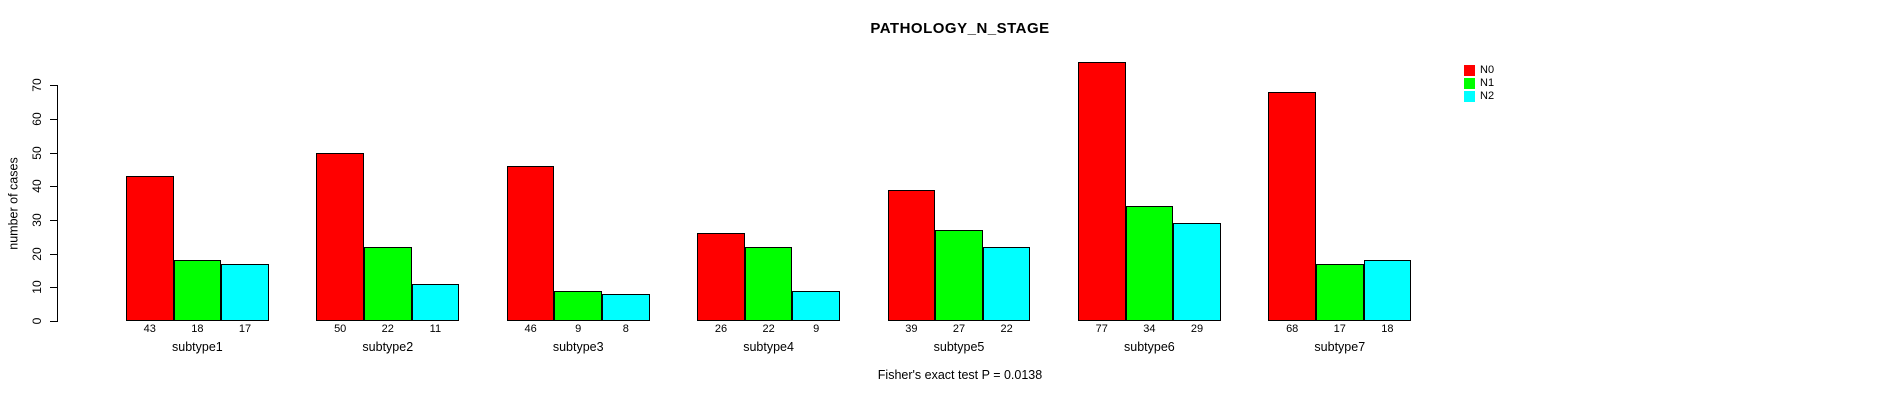  Describe the element at coordinates (1292, 206) in the screenshot. I see `bar-n0-subtype7` at that location.